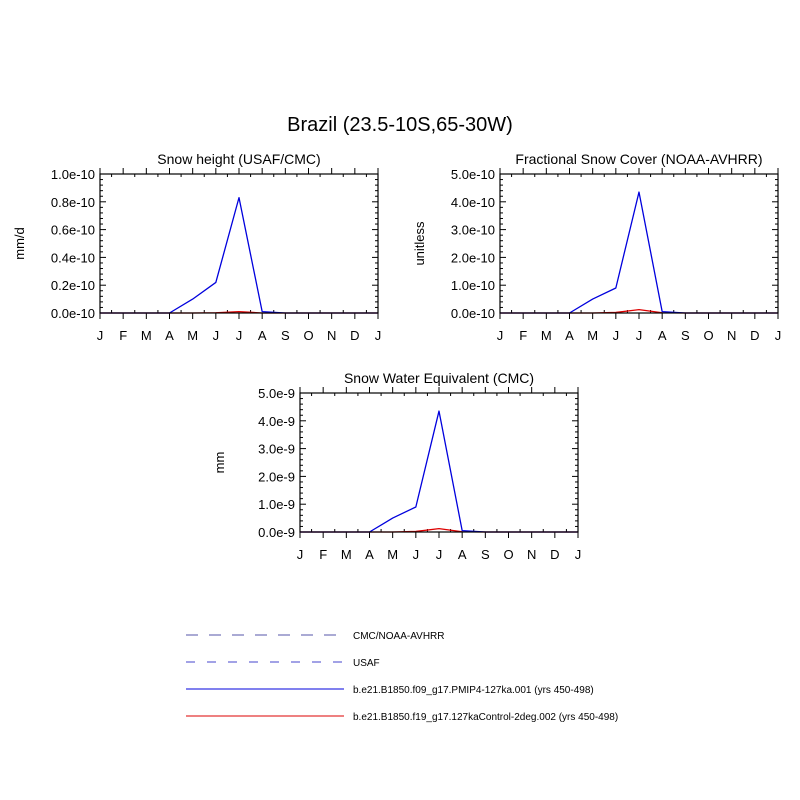 This screenshot has height=800, width=800. Describe the element at coordinates (366, 663) in the screenshot. I see `legend-label: USAF` at that location.